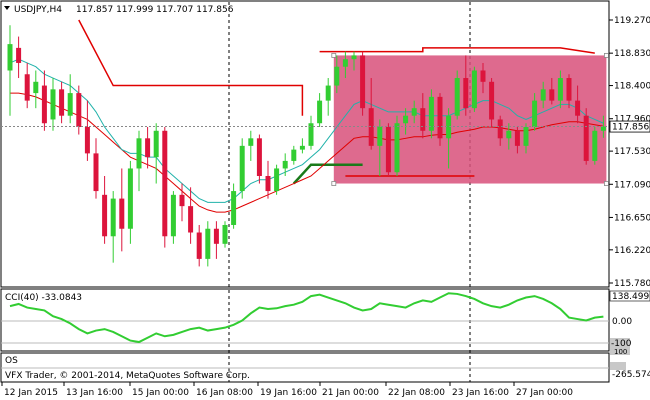 Image resolution: width=650 pixels, height=400 pixels. I want to click on current-price-tag, so click(629, 126).